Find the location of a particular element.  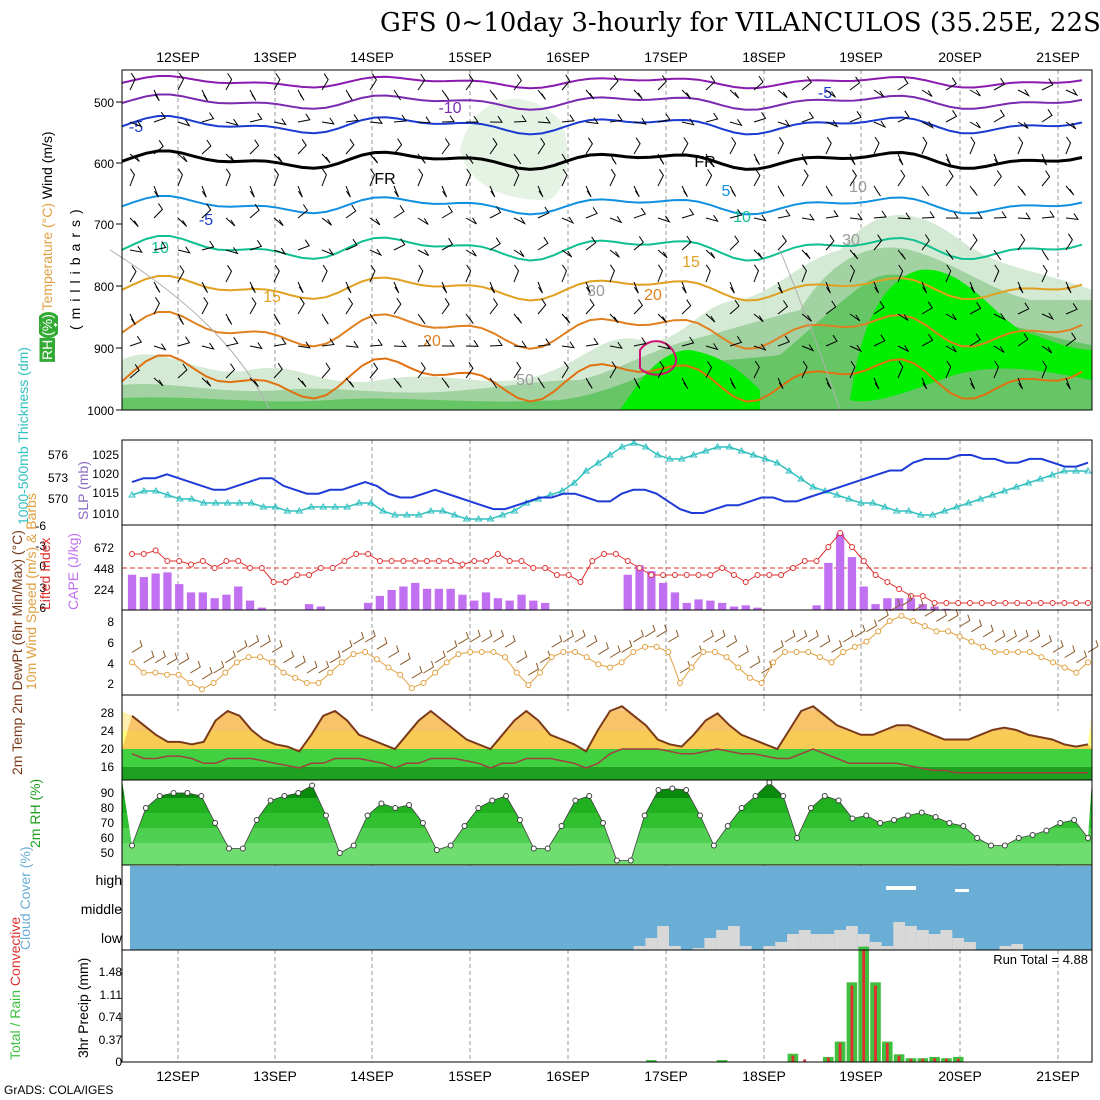

contour-label: 15 is located at coordinates (691, 262).